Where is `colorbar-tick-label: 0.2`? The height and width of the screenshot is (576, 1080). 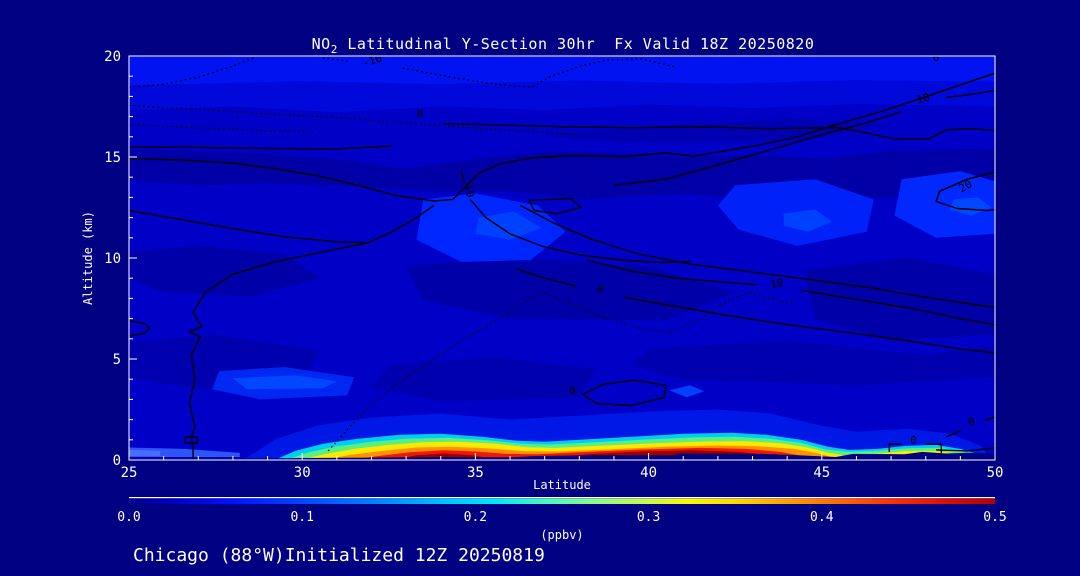
colorbar-tick-label: 0.2 is located at coordinates (475, 517).